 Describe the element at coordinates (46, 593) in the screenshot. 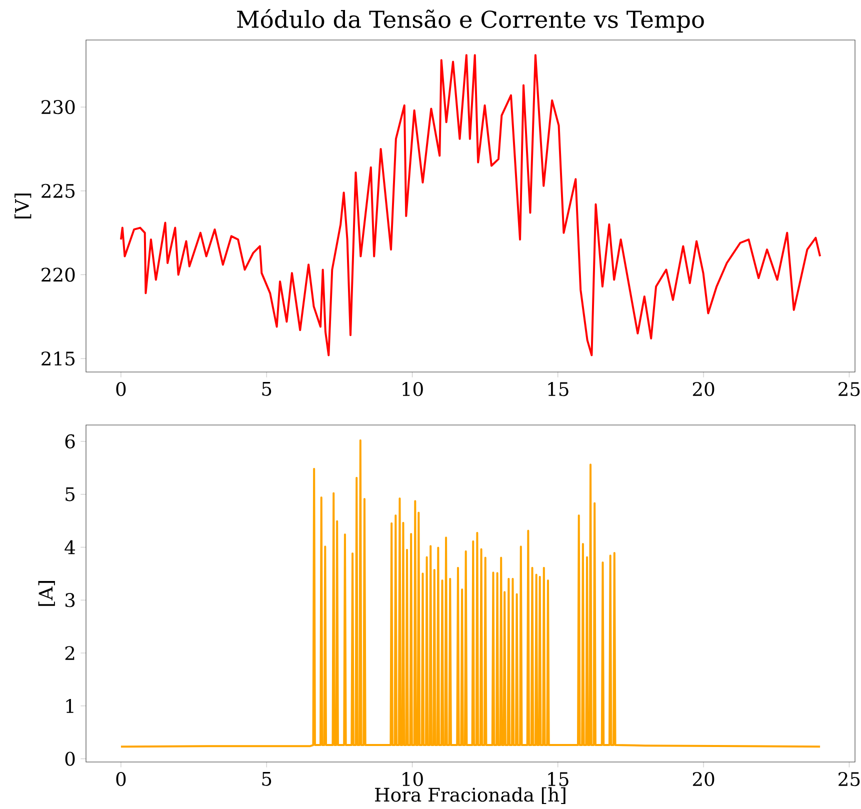

I see `y-axis-title: [A]` at that location.